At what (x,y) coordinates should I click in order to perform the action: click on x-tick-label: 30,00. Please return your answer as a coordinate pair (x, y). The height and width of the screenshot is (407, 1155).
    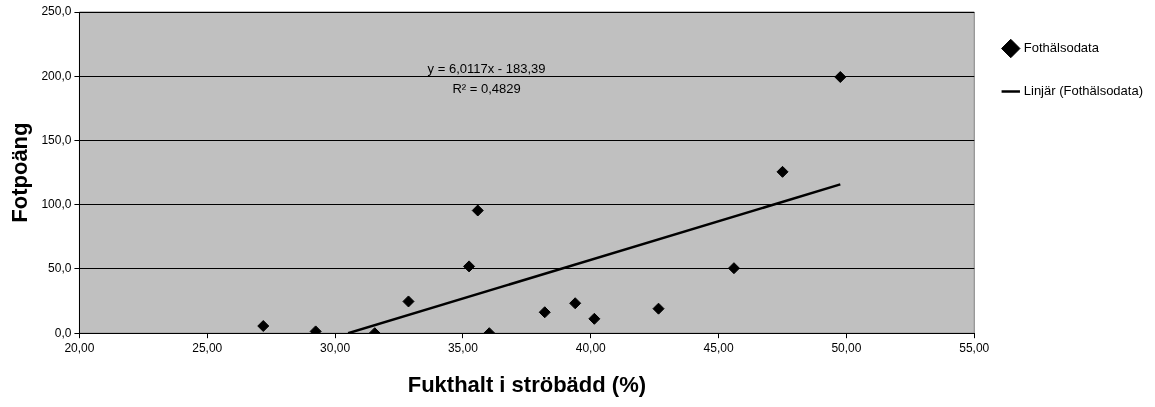
    Looking at the image, I should click on (335, 347).